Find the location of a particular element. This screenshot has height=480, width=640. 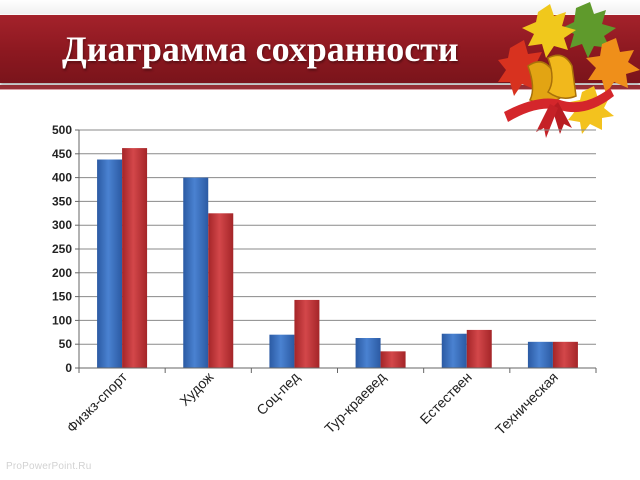

x-tick-label: Естествен is located at coordinates (446, 398).